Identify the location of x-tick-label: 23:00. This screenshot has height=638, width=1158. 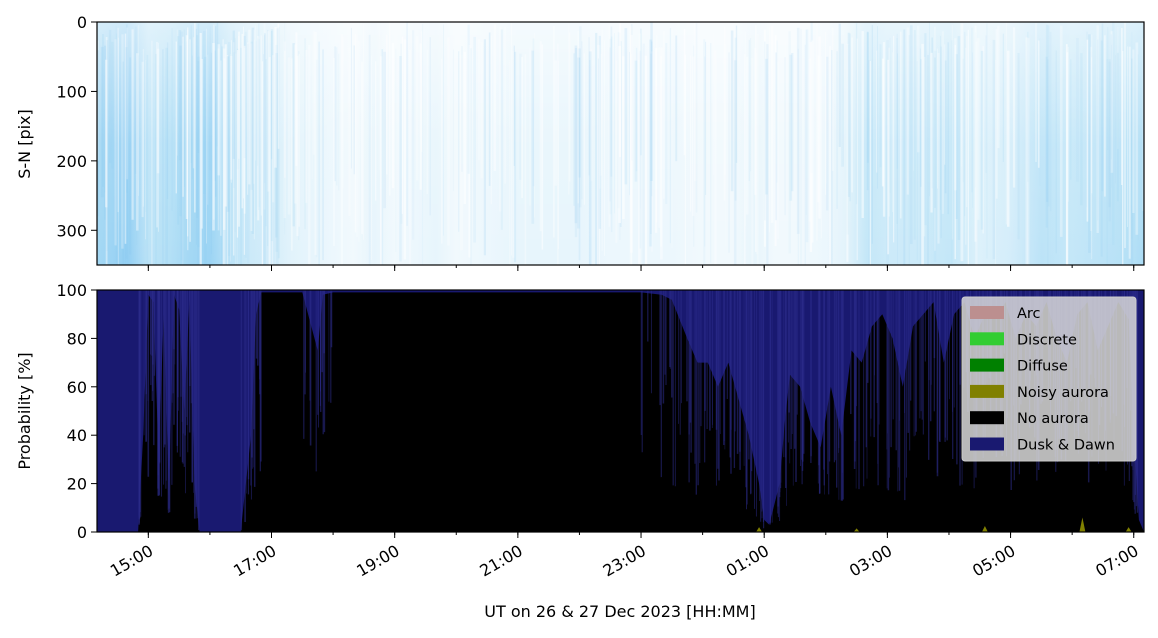
(624, 561).